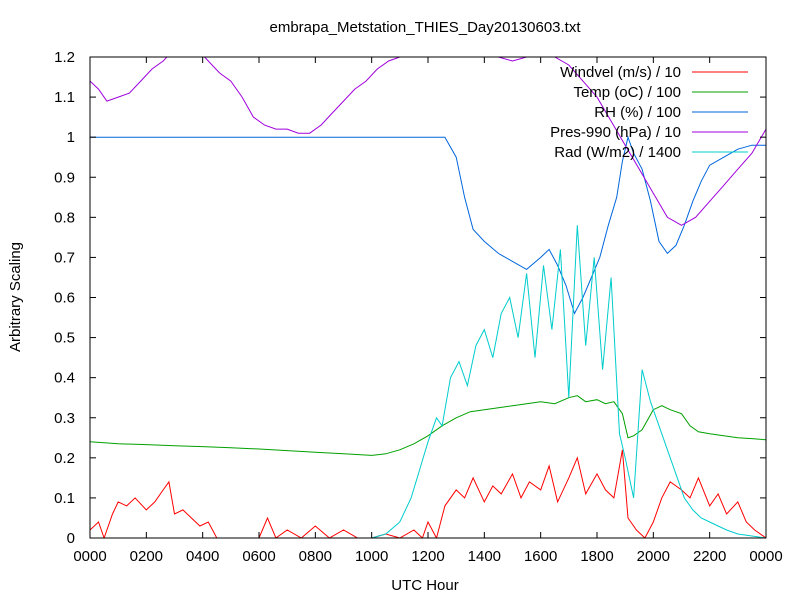 This screenshot has width=800, height=600. I want to click on x-tick-label: 1800, so click(596, 556).